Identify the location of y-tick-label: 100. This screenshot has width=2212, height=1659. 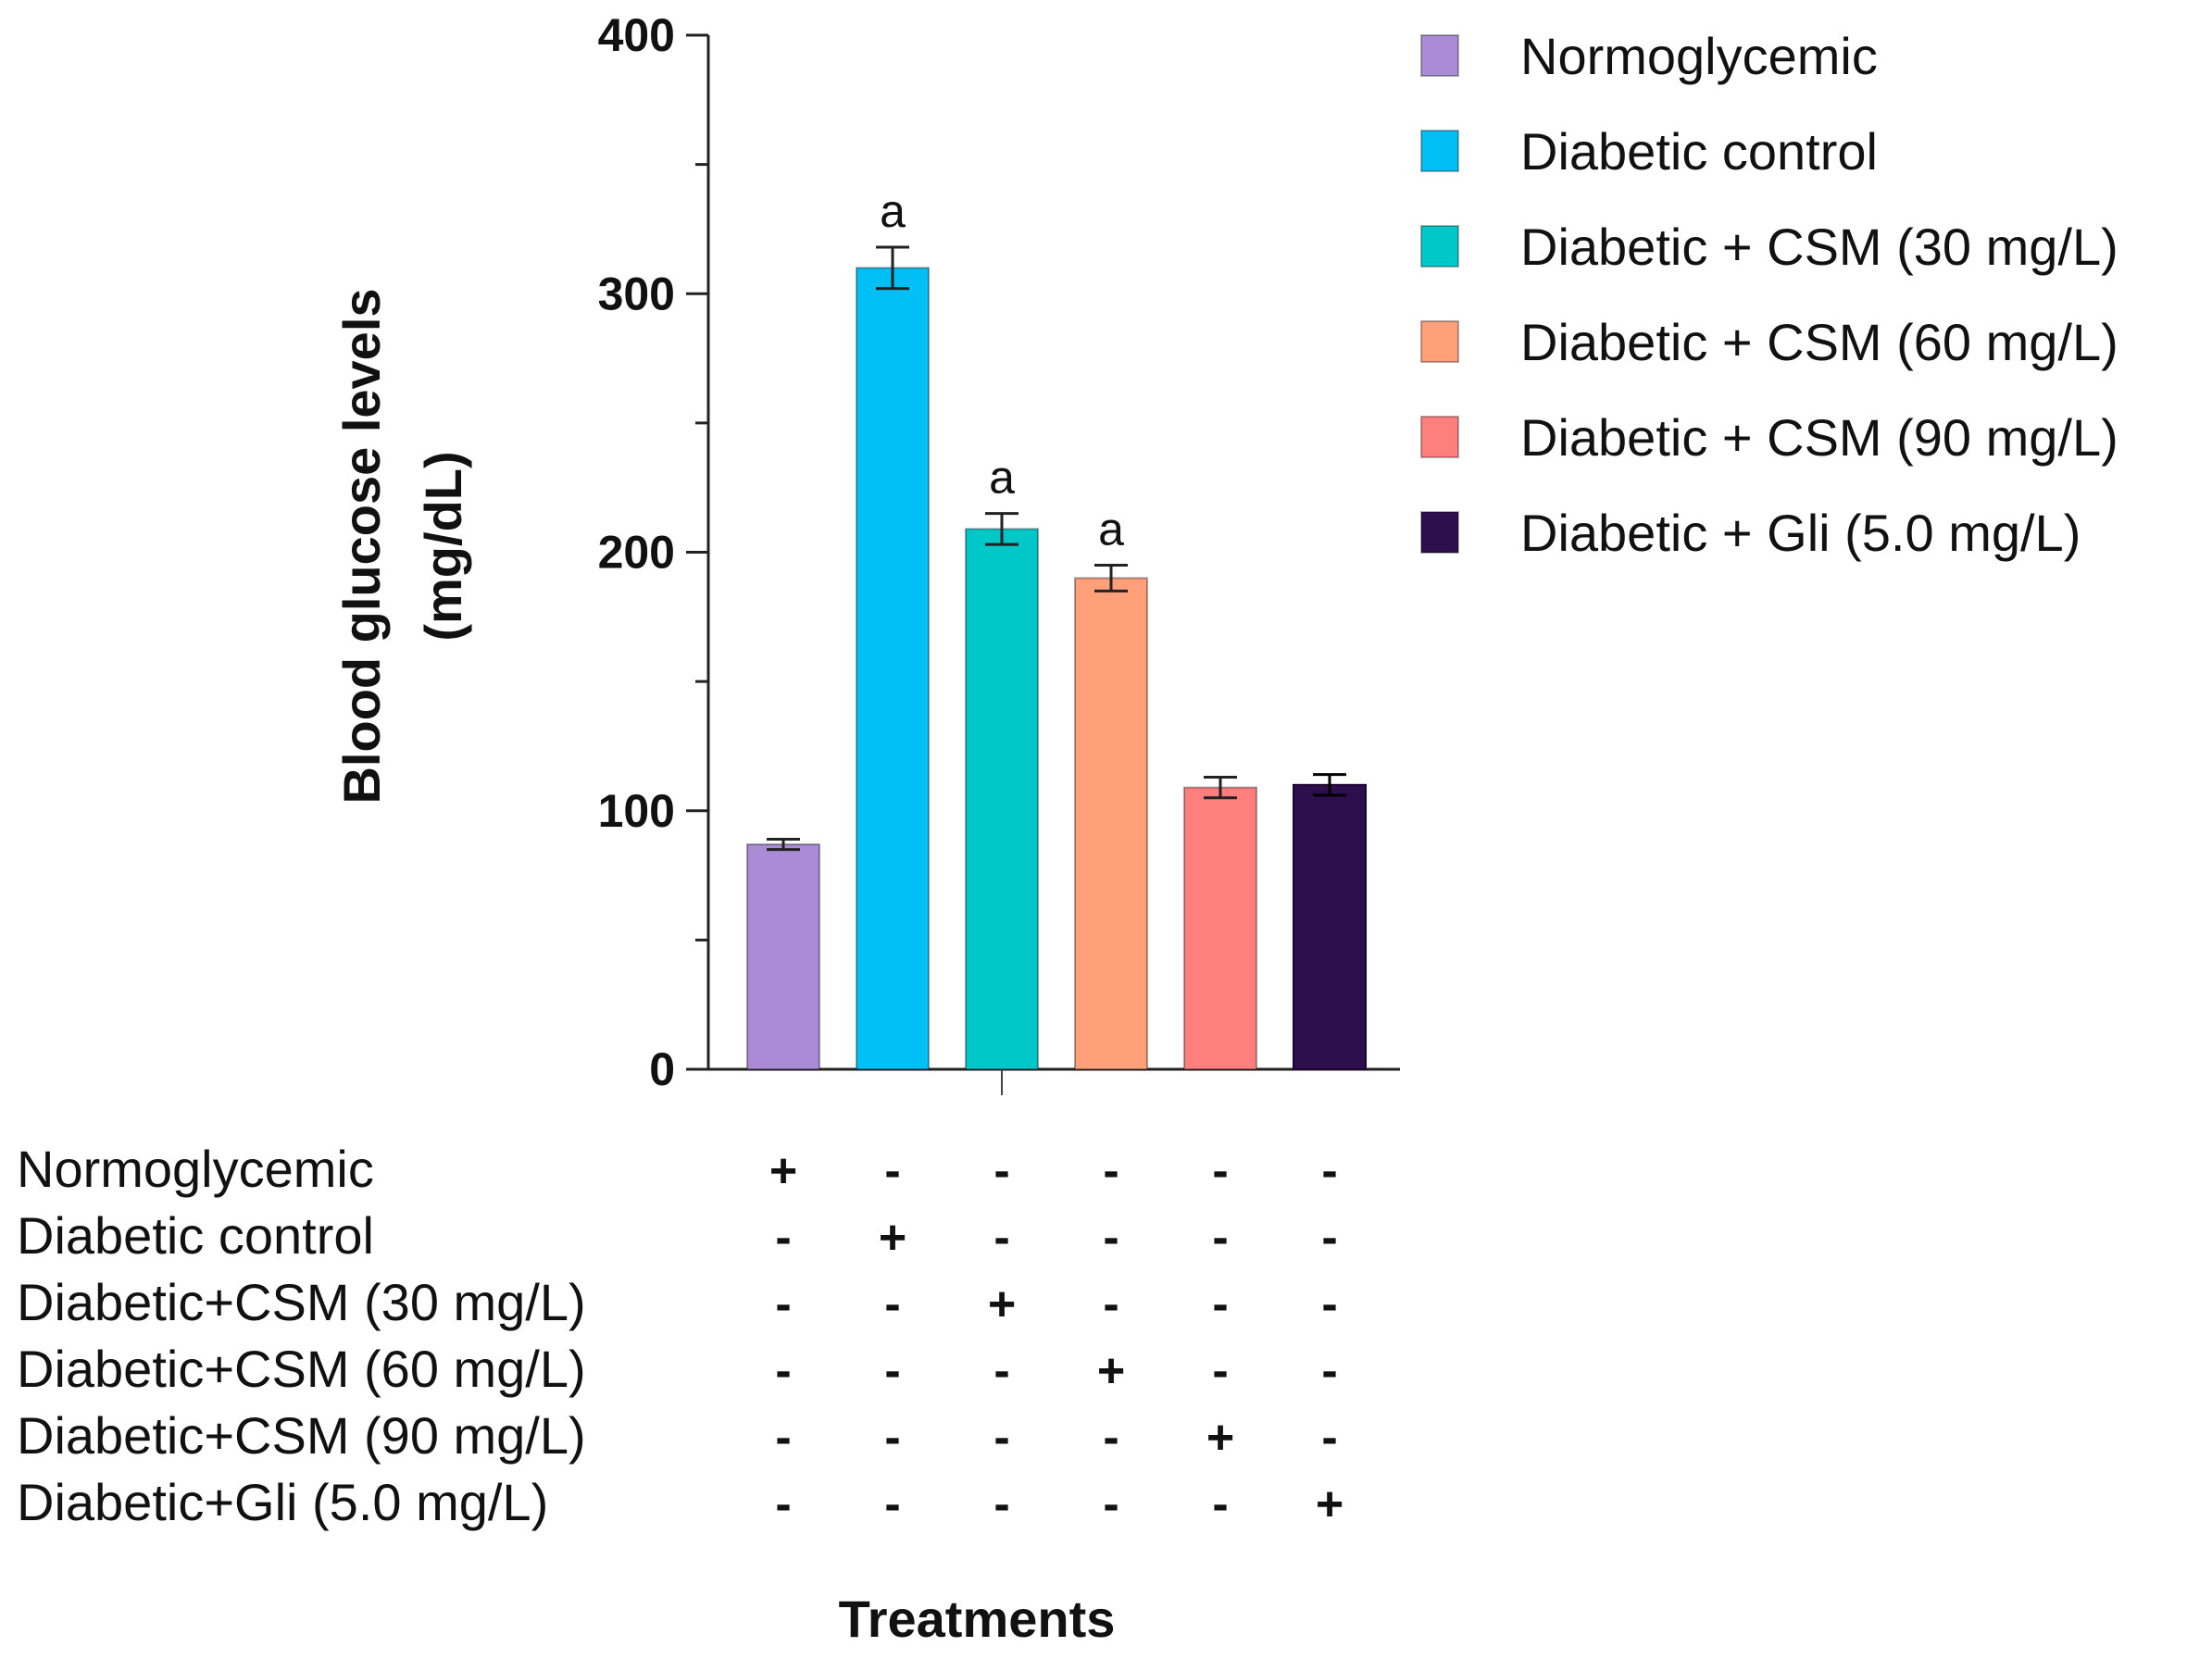
(637, 811).